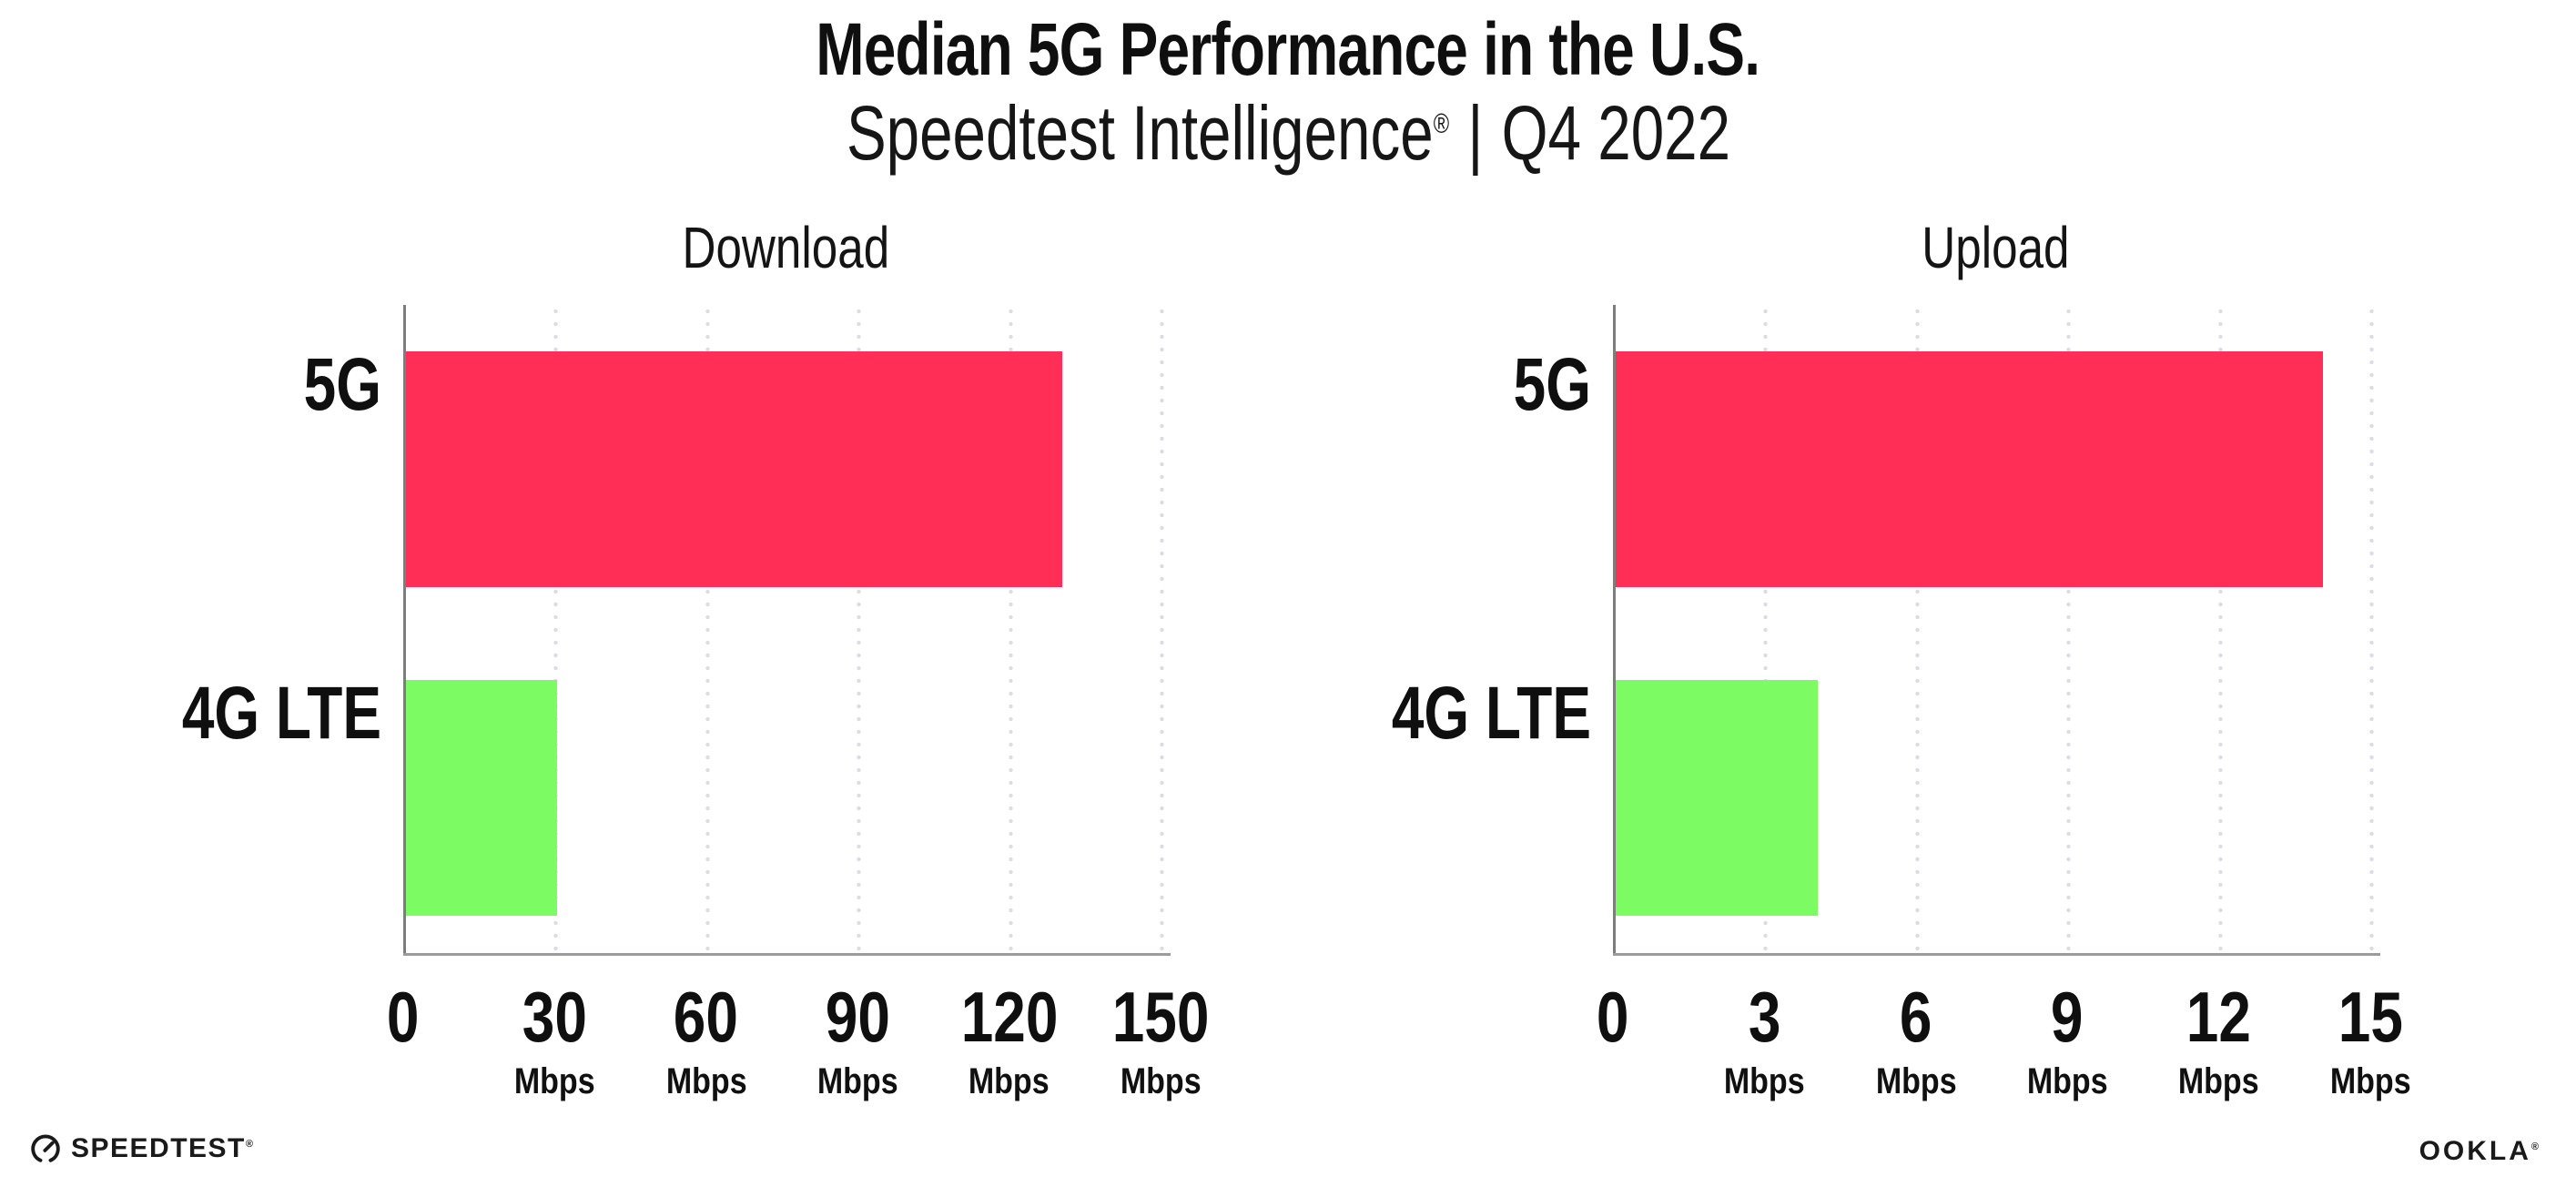 The width and height of the screenshot is (2576, 1197). Describe the element at coordinates (706, 1017) in the screenshot. I see `x-tick-label: 60` at that location.